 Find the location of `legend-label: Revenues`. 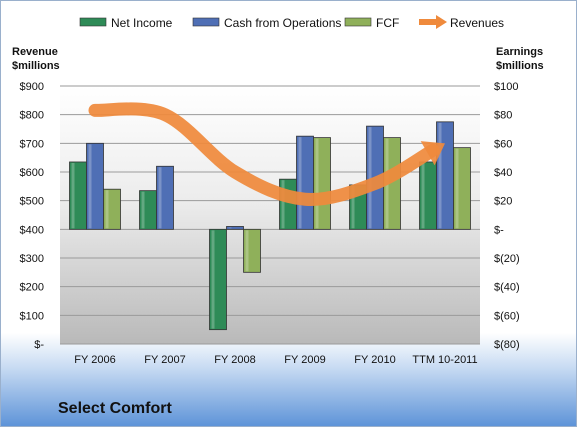

legend-label: Revenues is located at coordinates (477, 23).